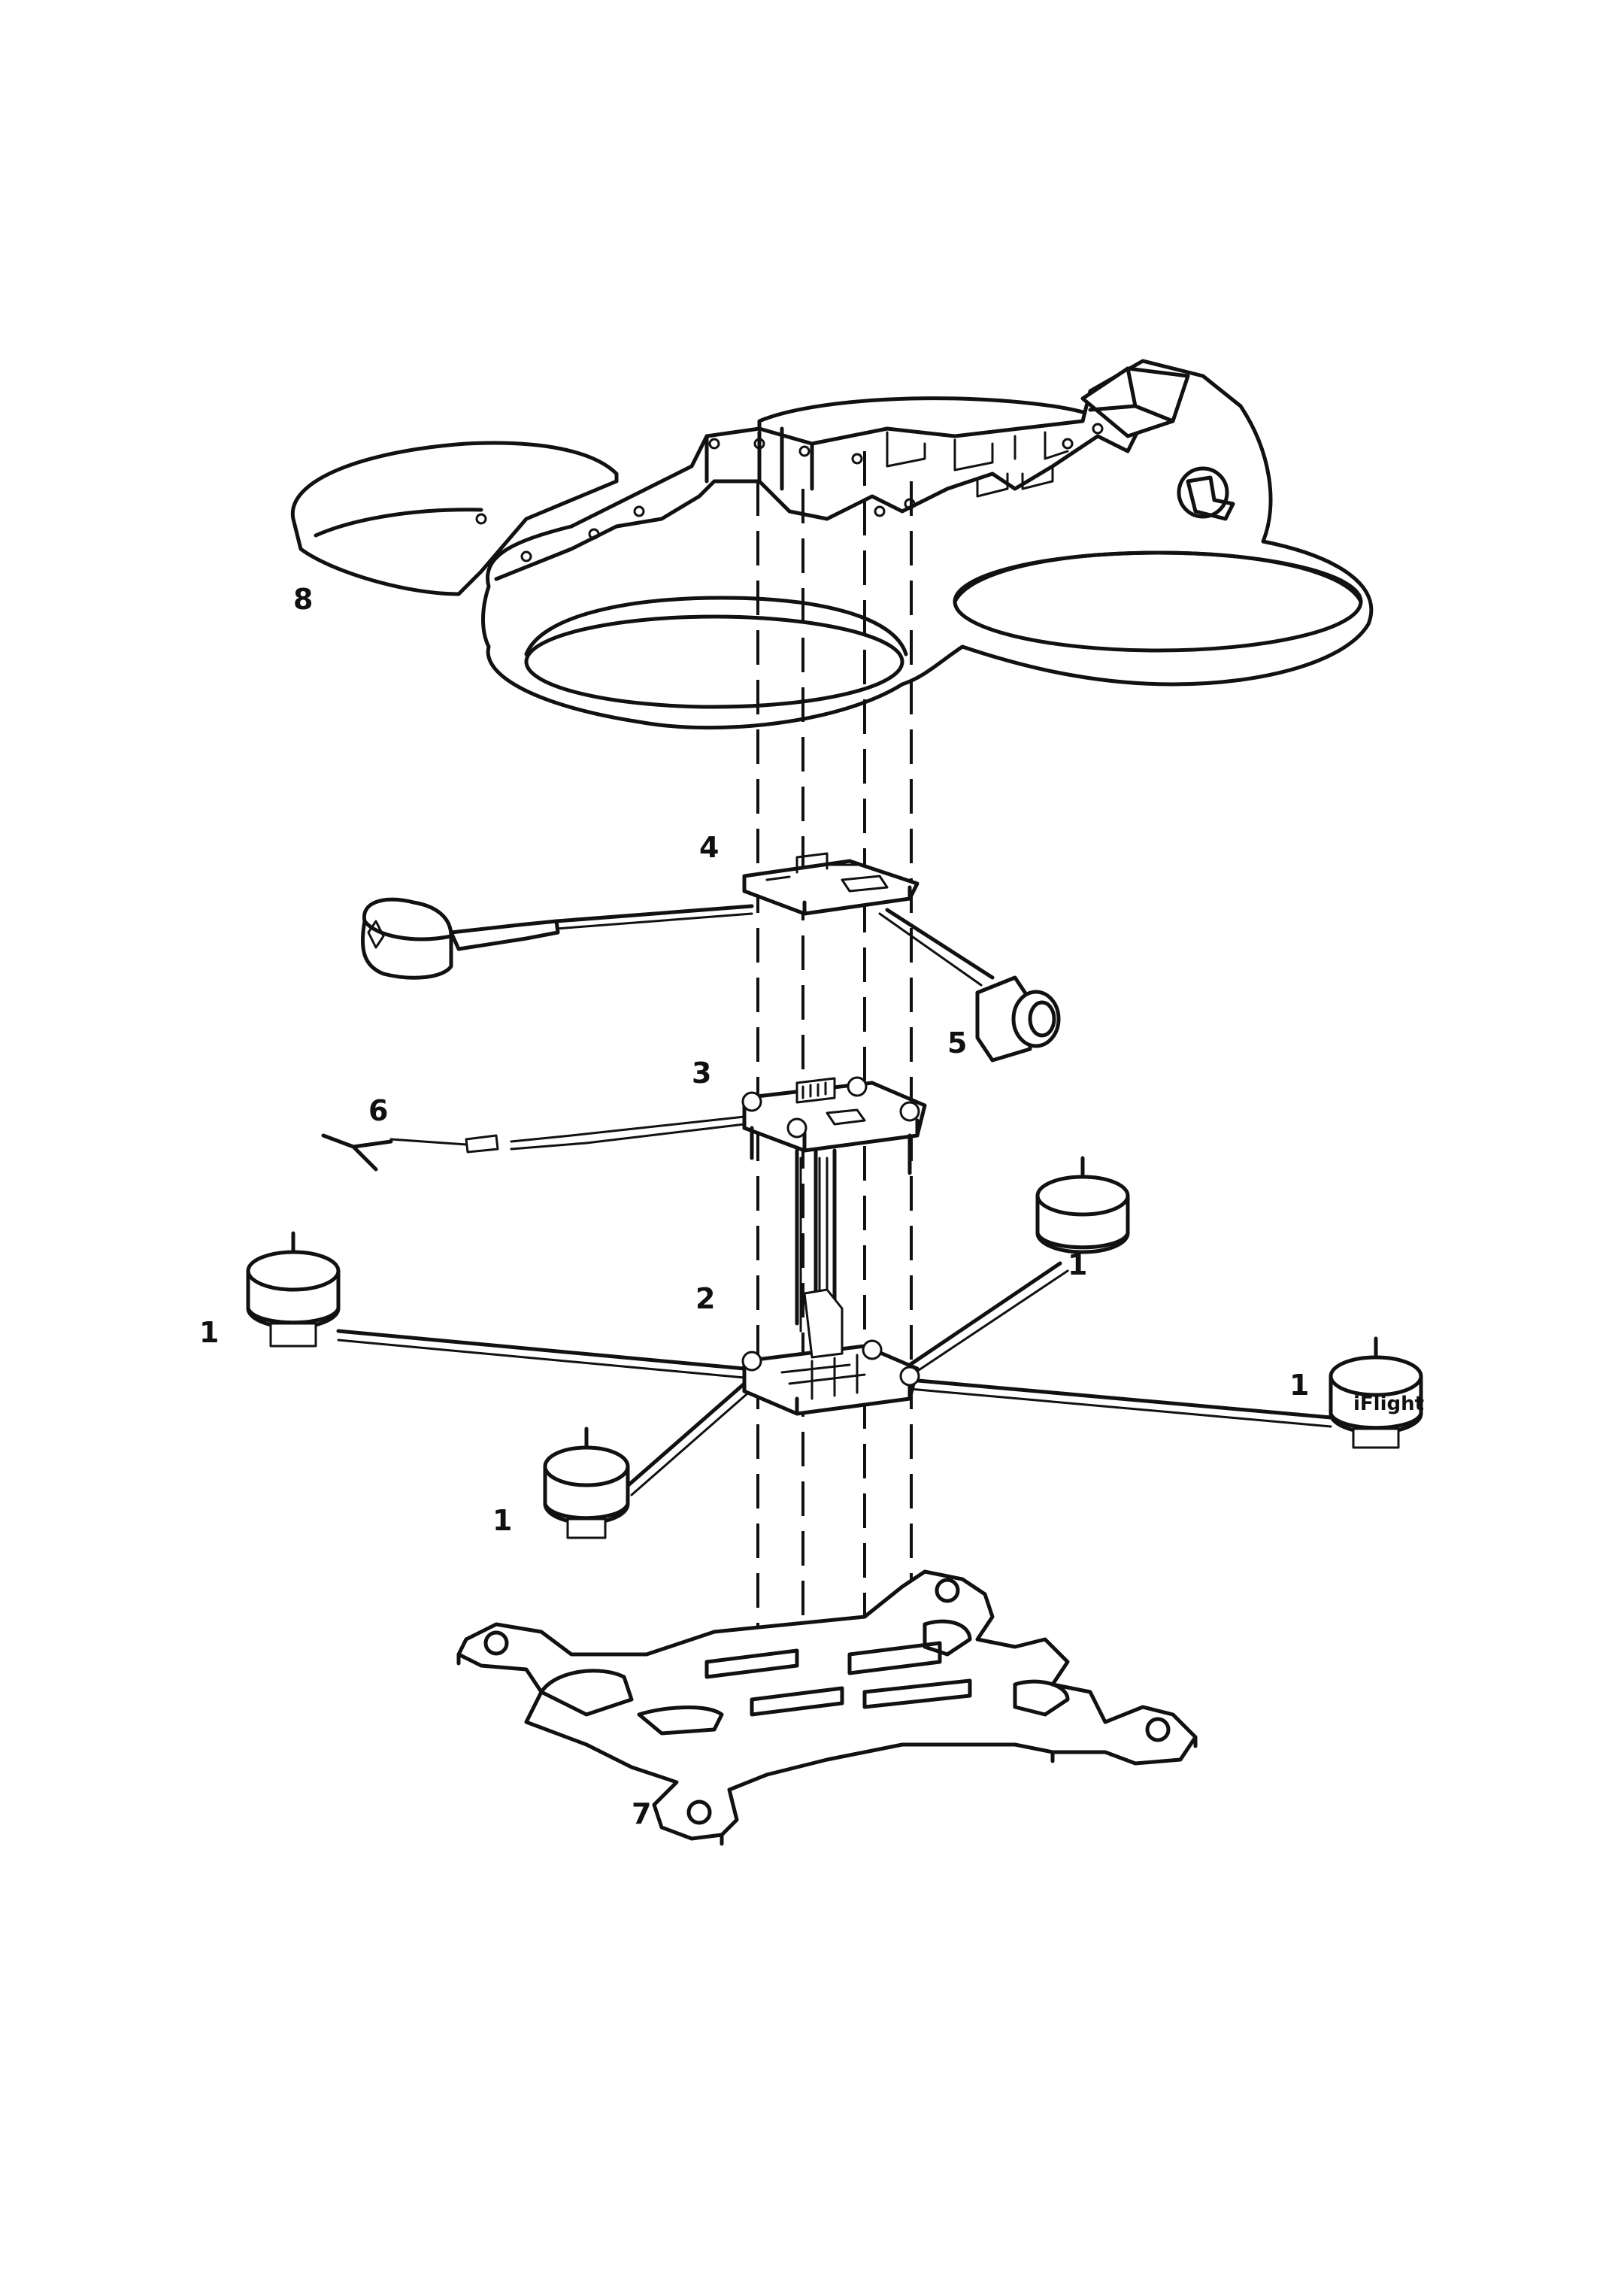 The width and height of the screenshot is (1624, 2274). What do you see at coordinates (1077, 1265) in the screenshot?
I see `callout-1-back-right: 1` at bounding box center [1077, 1265].